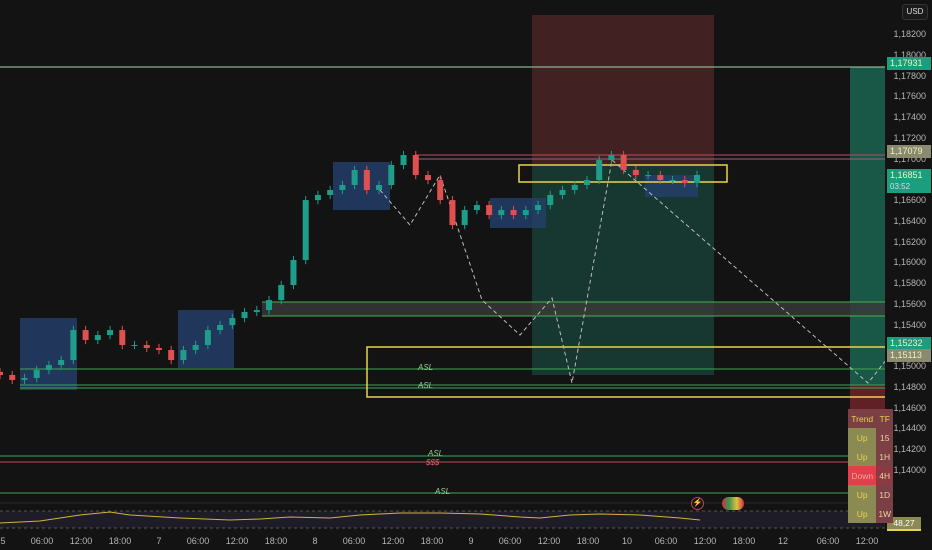 The height and width of the screenshot is (550, 932). I want to click on price-tick: 1,16000, so click(909, 262).